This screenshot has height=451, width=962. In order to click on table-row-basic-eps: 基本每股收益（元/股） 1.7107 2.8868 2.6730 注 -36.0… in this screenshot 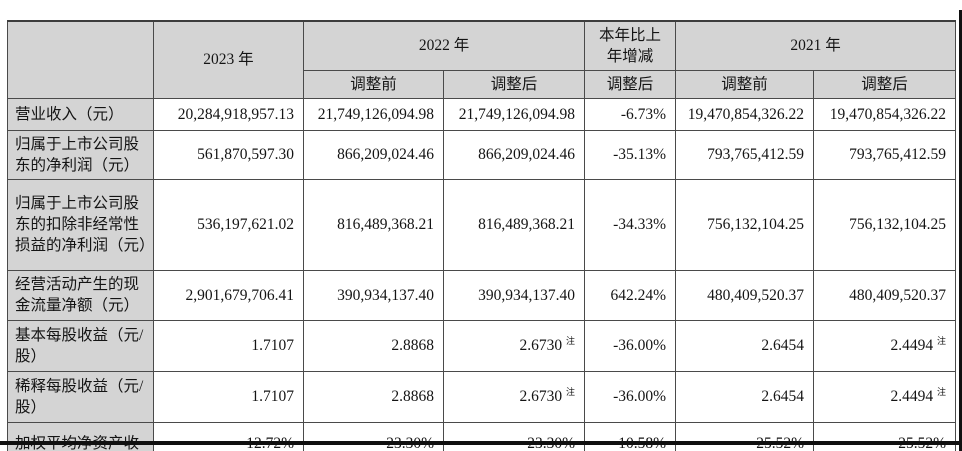, I will do `click(482, 345)`.